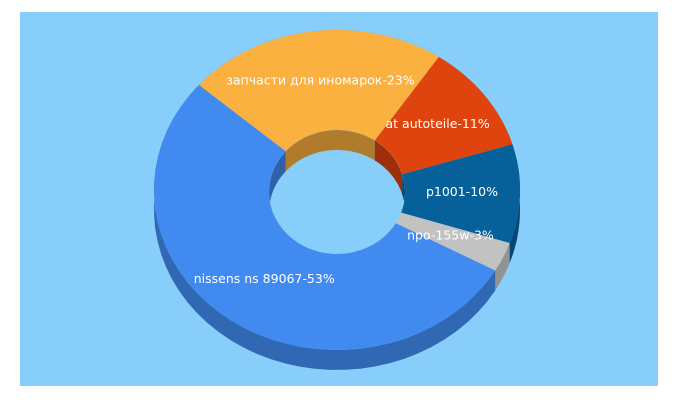  What do you see at coordinates (502, 267) in the screenshot?
I see `slice-side` at bounding box center [502, 267].